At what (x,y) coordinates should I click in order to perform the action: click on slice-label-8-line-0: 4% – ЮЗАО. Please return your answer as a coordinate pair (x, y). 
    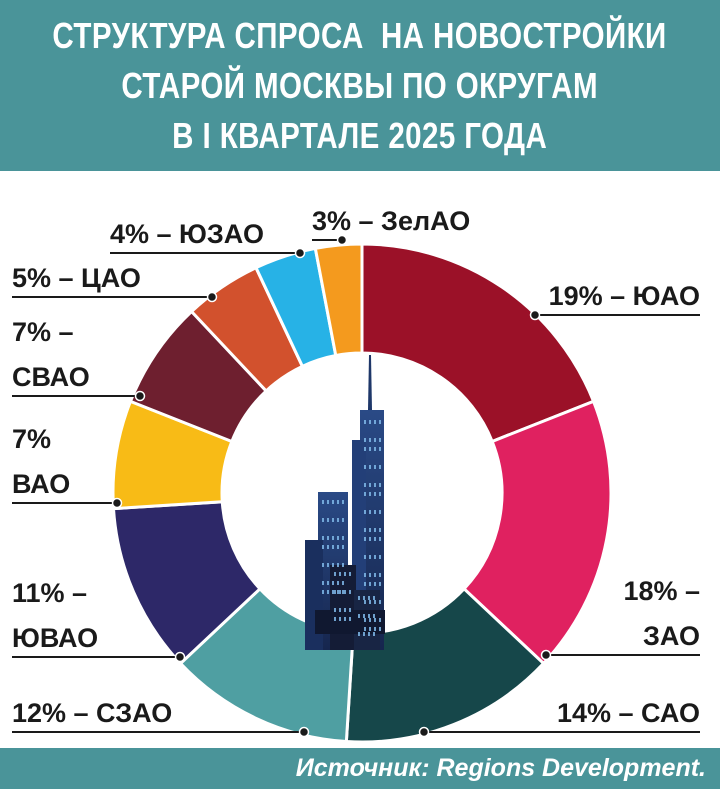
    Looking at the image, I should click on (187, 234).